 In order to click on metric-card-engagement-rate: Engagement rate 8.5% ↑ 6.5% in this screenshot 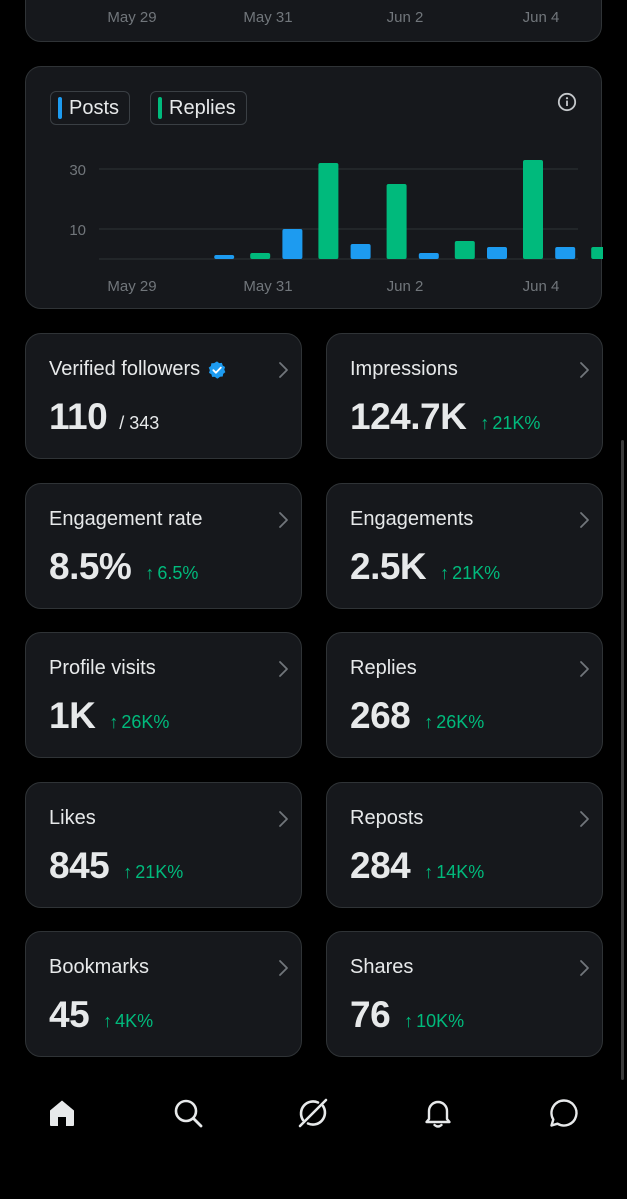, I will do `click(163, 546)`.